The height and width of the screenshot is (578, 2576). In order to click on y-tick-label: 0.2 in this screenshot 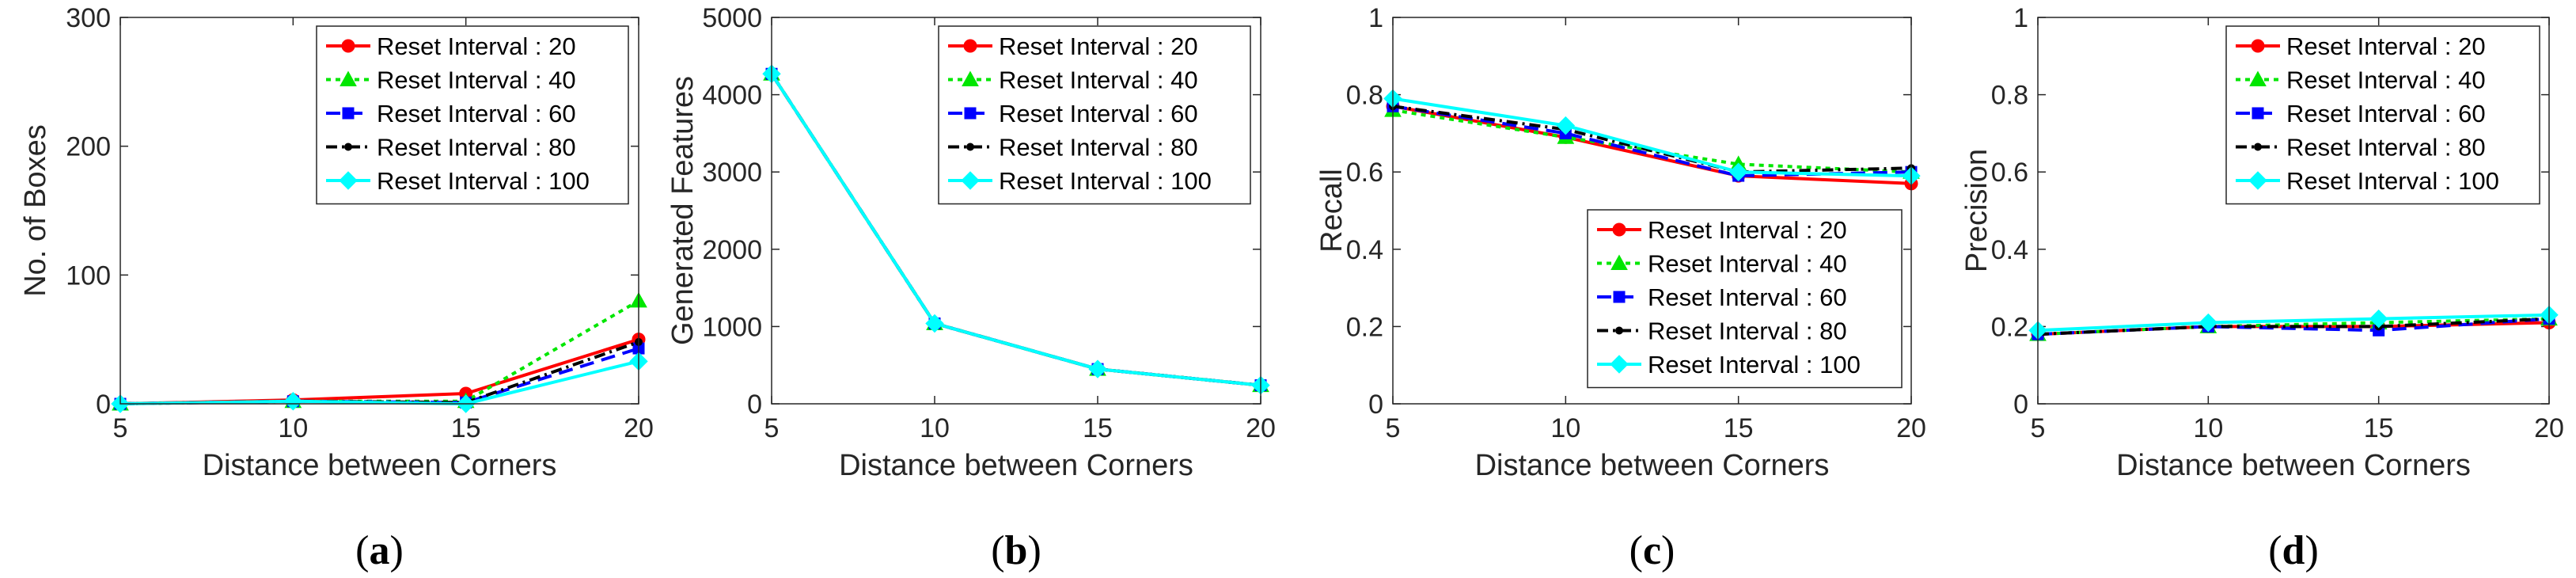, I will do `click(2009, 327)`.